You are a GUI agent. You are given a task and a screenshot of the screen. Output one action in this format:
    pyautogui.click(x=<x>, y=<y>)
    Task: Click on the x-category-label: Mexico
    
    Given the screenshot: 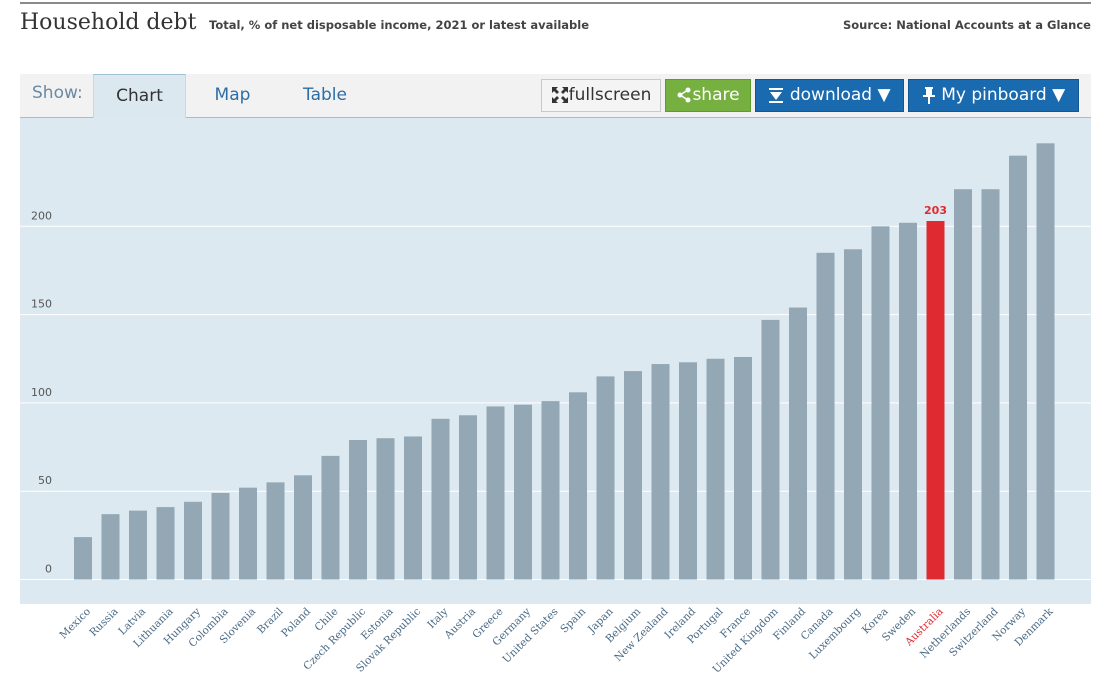 What is the action you would take?
    pyautogui.click(x=75, y=624)
    